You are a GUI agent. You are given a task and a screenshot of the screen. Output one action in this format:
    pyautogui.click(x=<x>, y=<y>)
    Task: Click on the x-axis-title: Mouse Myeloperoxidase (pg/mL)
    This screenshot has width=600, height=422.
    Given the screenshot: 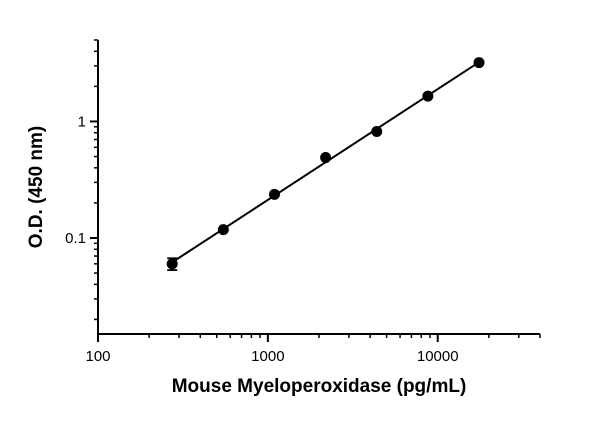 What is the action you would take?
    pyautogui.click(x=319, y=386)
    